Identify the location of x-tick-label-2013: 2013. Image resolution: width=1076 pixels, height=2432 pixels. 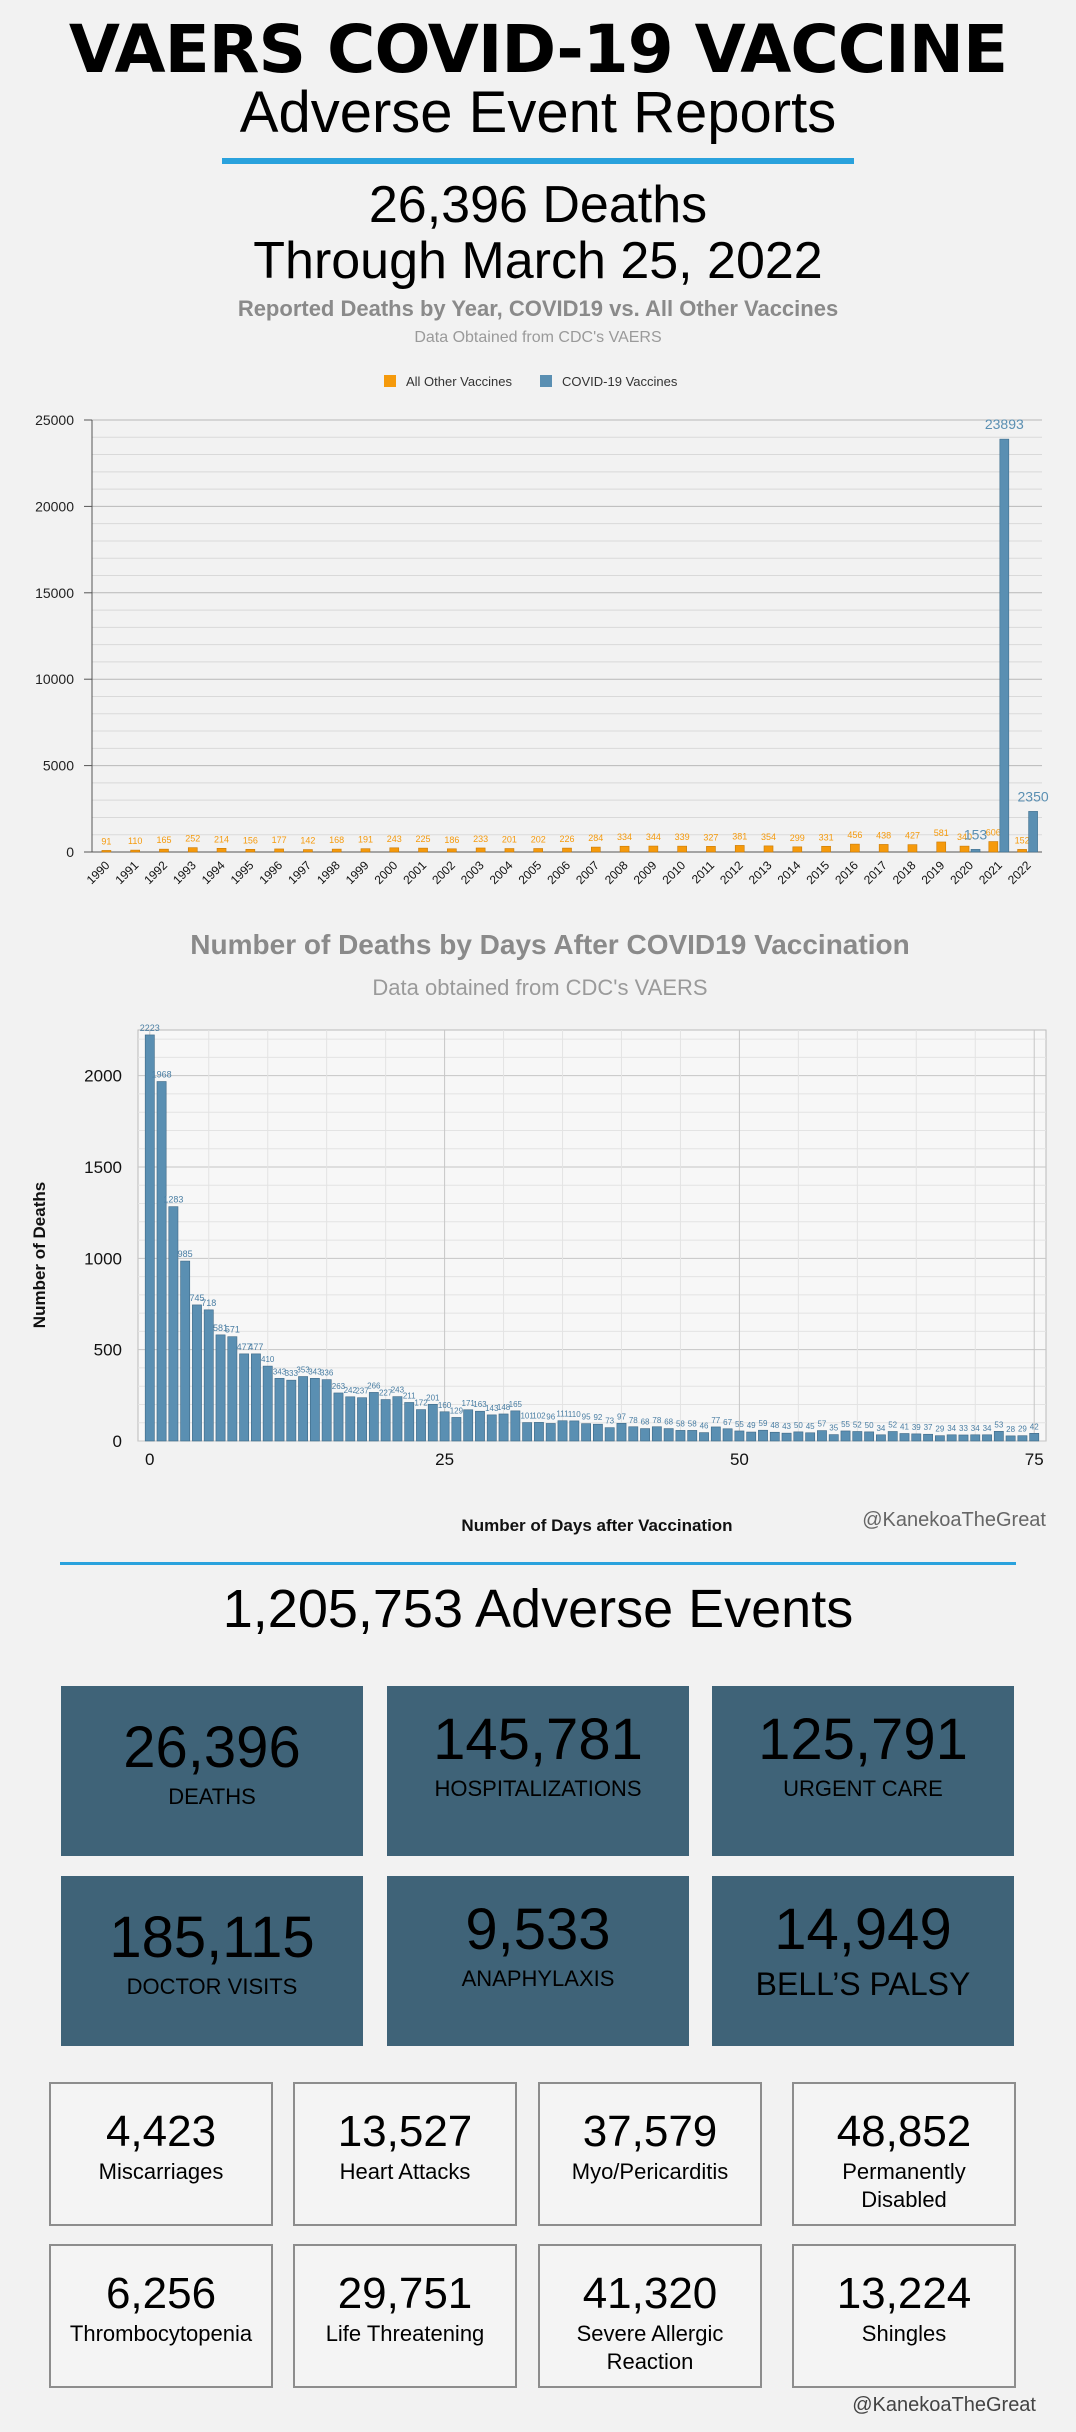
(760, 872).